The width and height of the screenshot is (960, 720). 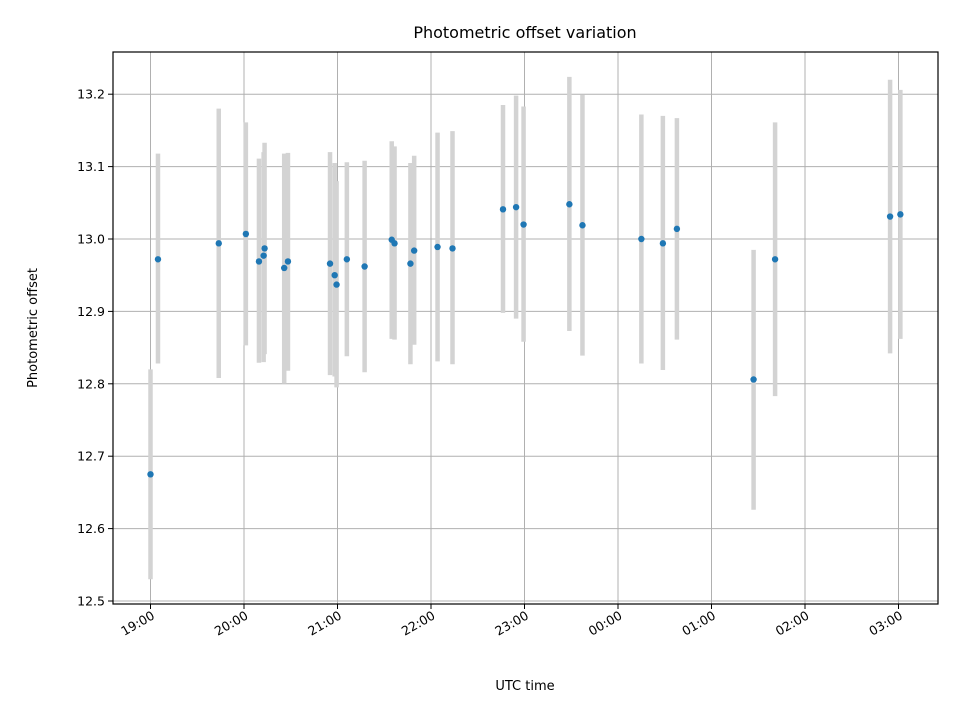 I want to click on y-axis-label: Photometric offset, so click(x=33, y=328).